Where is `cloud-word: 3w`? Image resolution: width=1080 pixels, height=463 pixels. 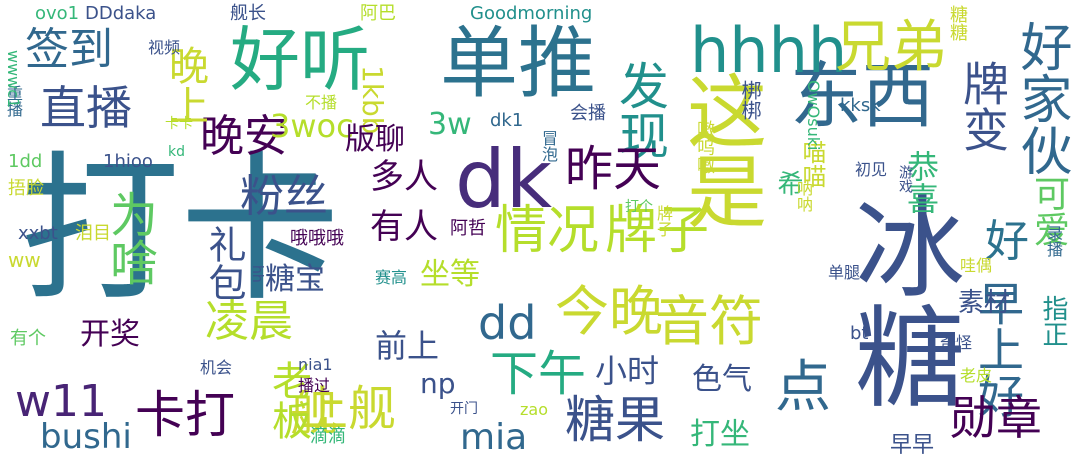 cloud-word: 3w is located at coordinates (450, 124).